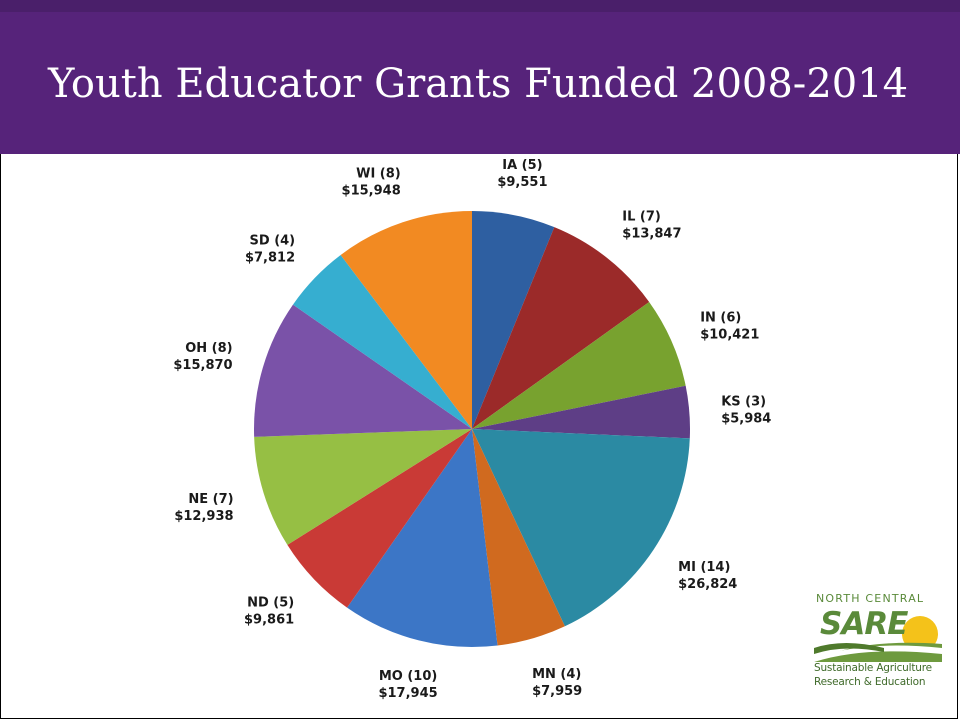 The height and width of the screenshot is (721, 960). What do you see at coordinates (203, 508) in the screenshot?
I see `pie-label-ne: NE (7) $12,938` at bounding box center [203, 508].